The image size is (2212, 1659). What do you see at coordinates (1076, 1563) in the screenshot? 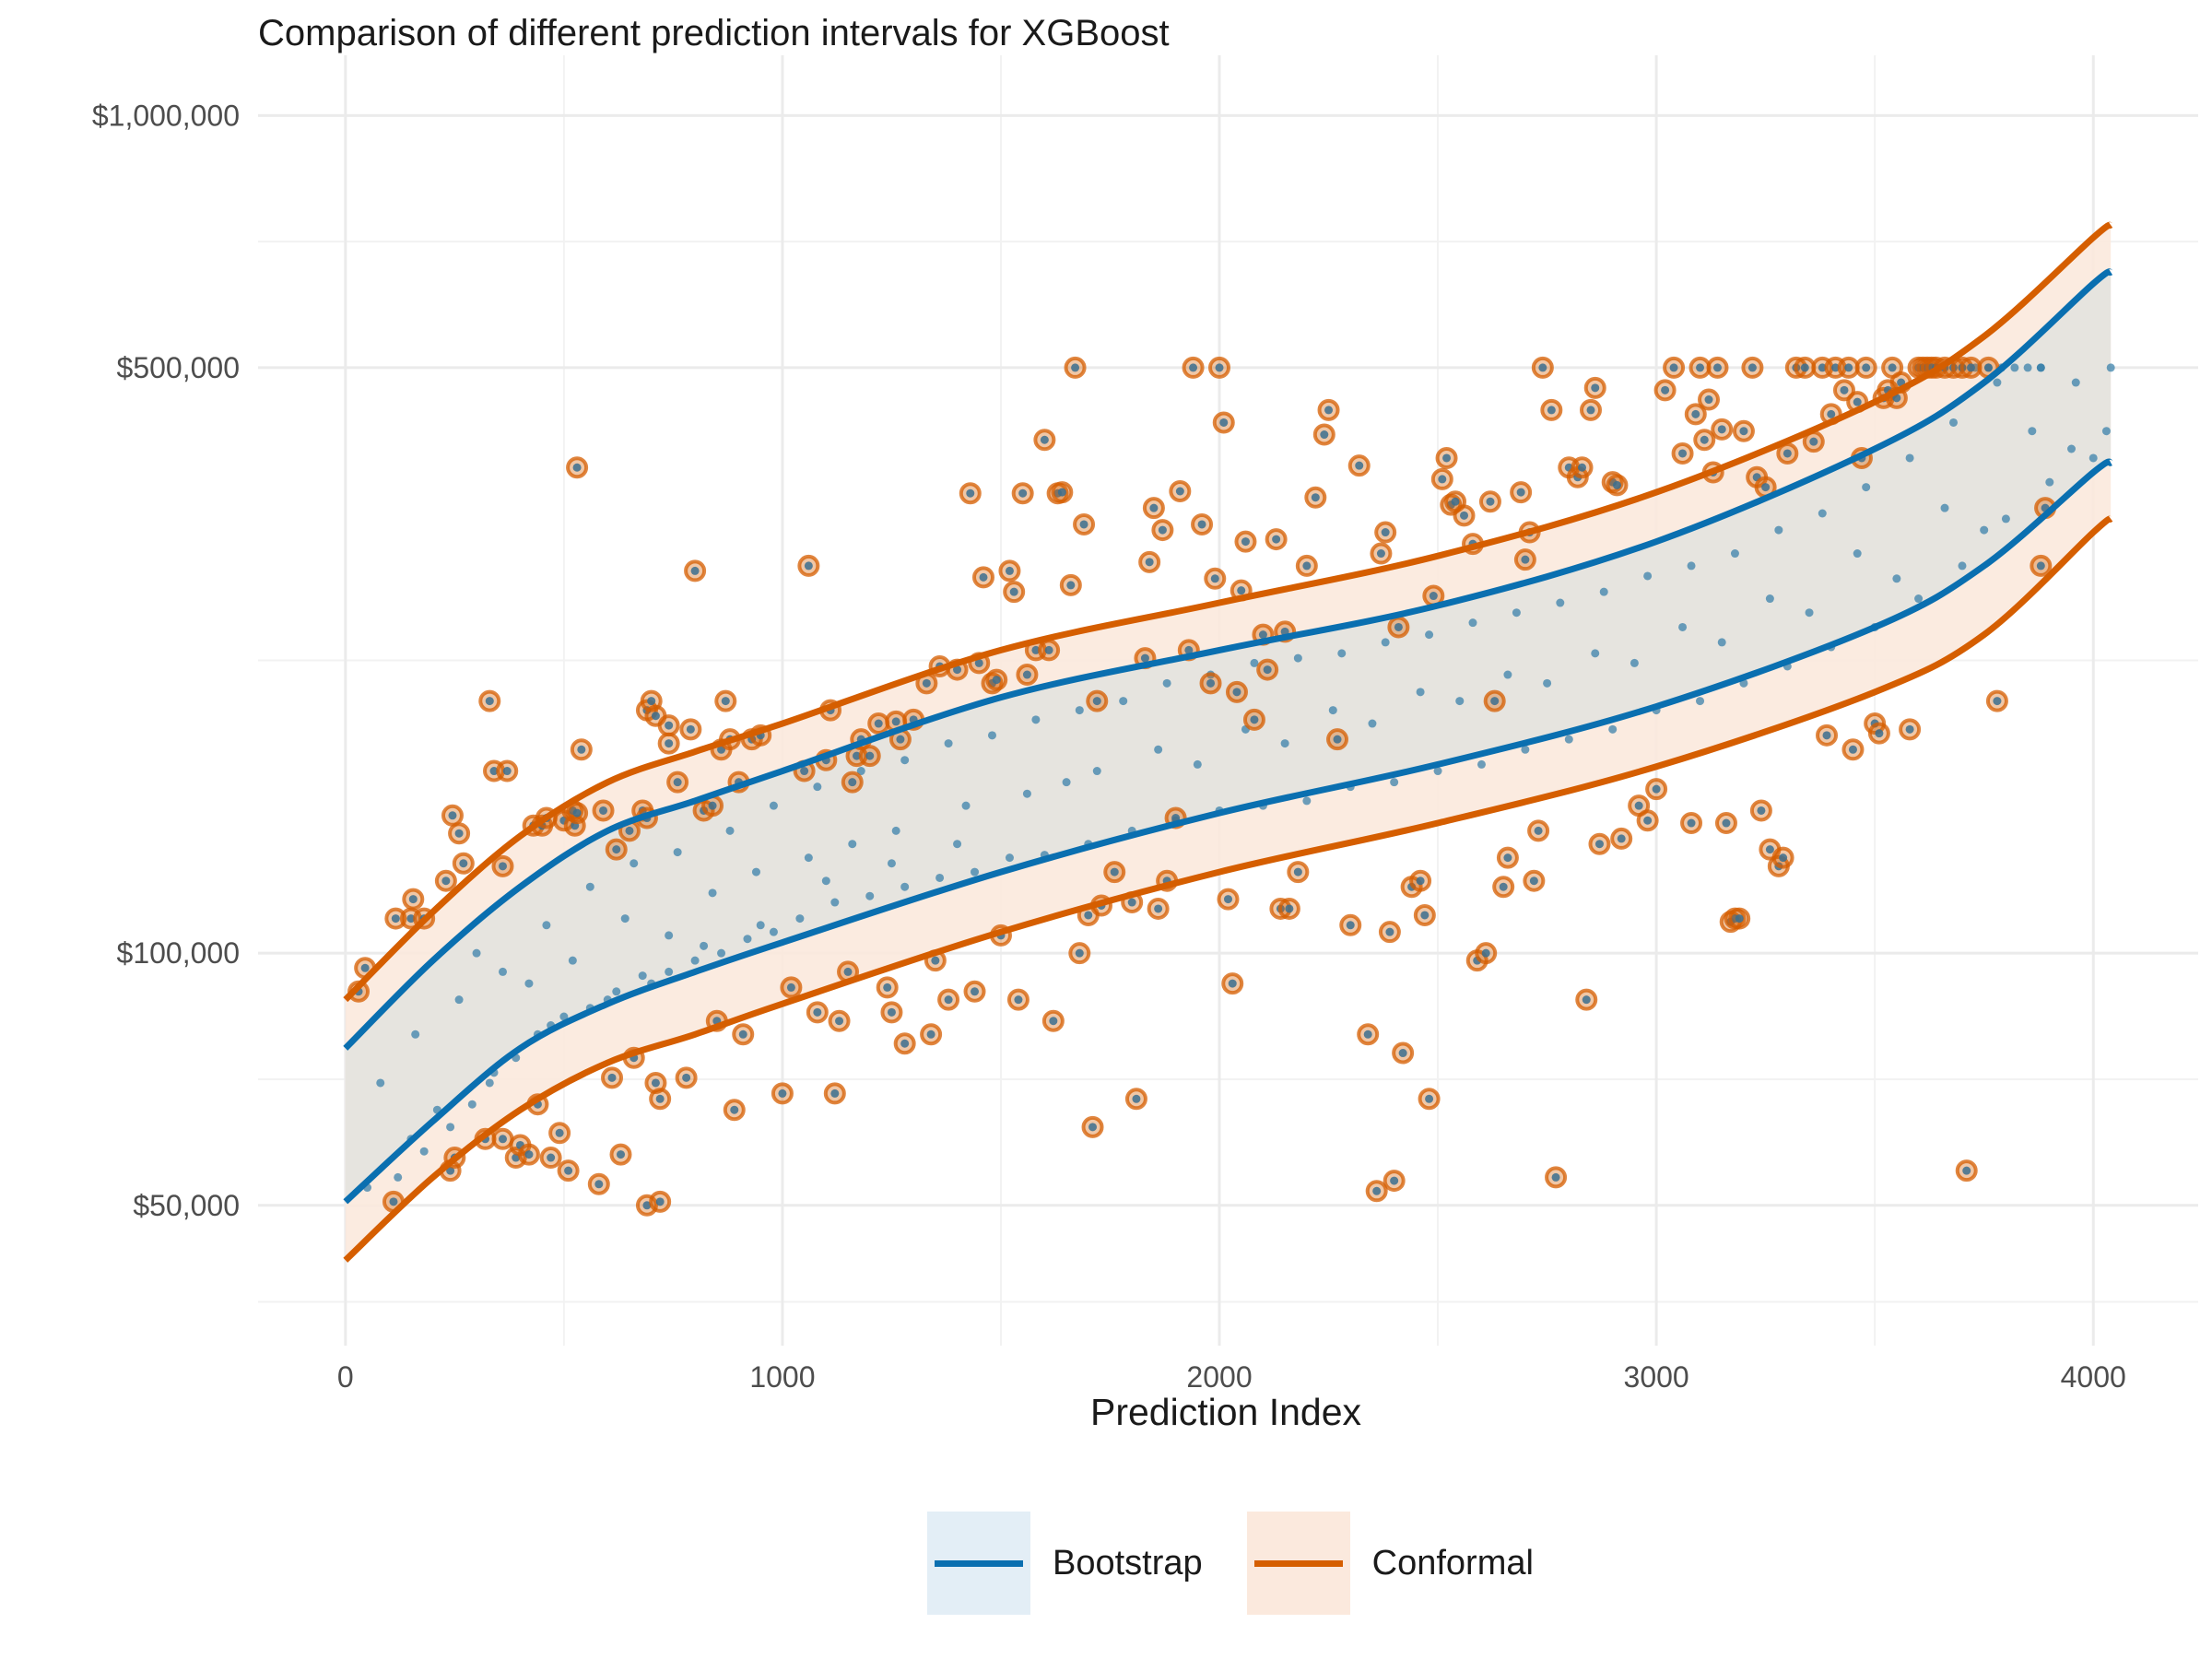
I see `legend-item-bootstrap: Bootstrap` at bounding box center [1076, 1563].